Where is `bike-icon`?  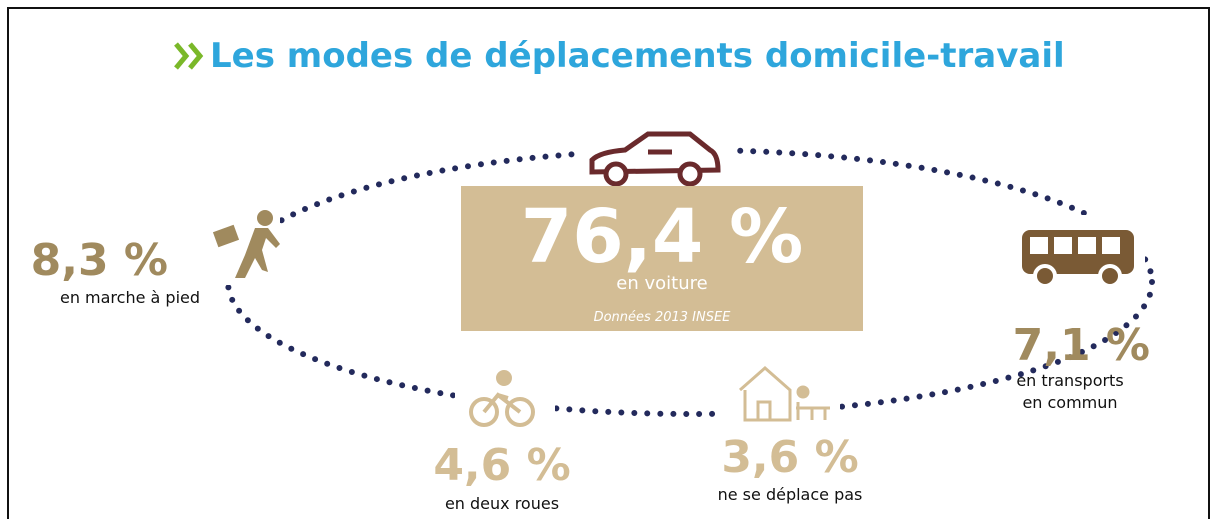
bike-icon is located at coordinates (502, 398).